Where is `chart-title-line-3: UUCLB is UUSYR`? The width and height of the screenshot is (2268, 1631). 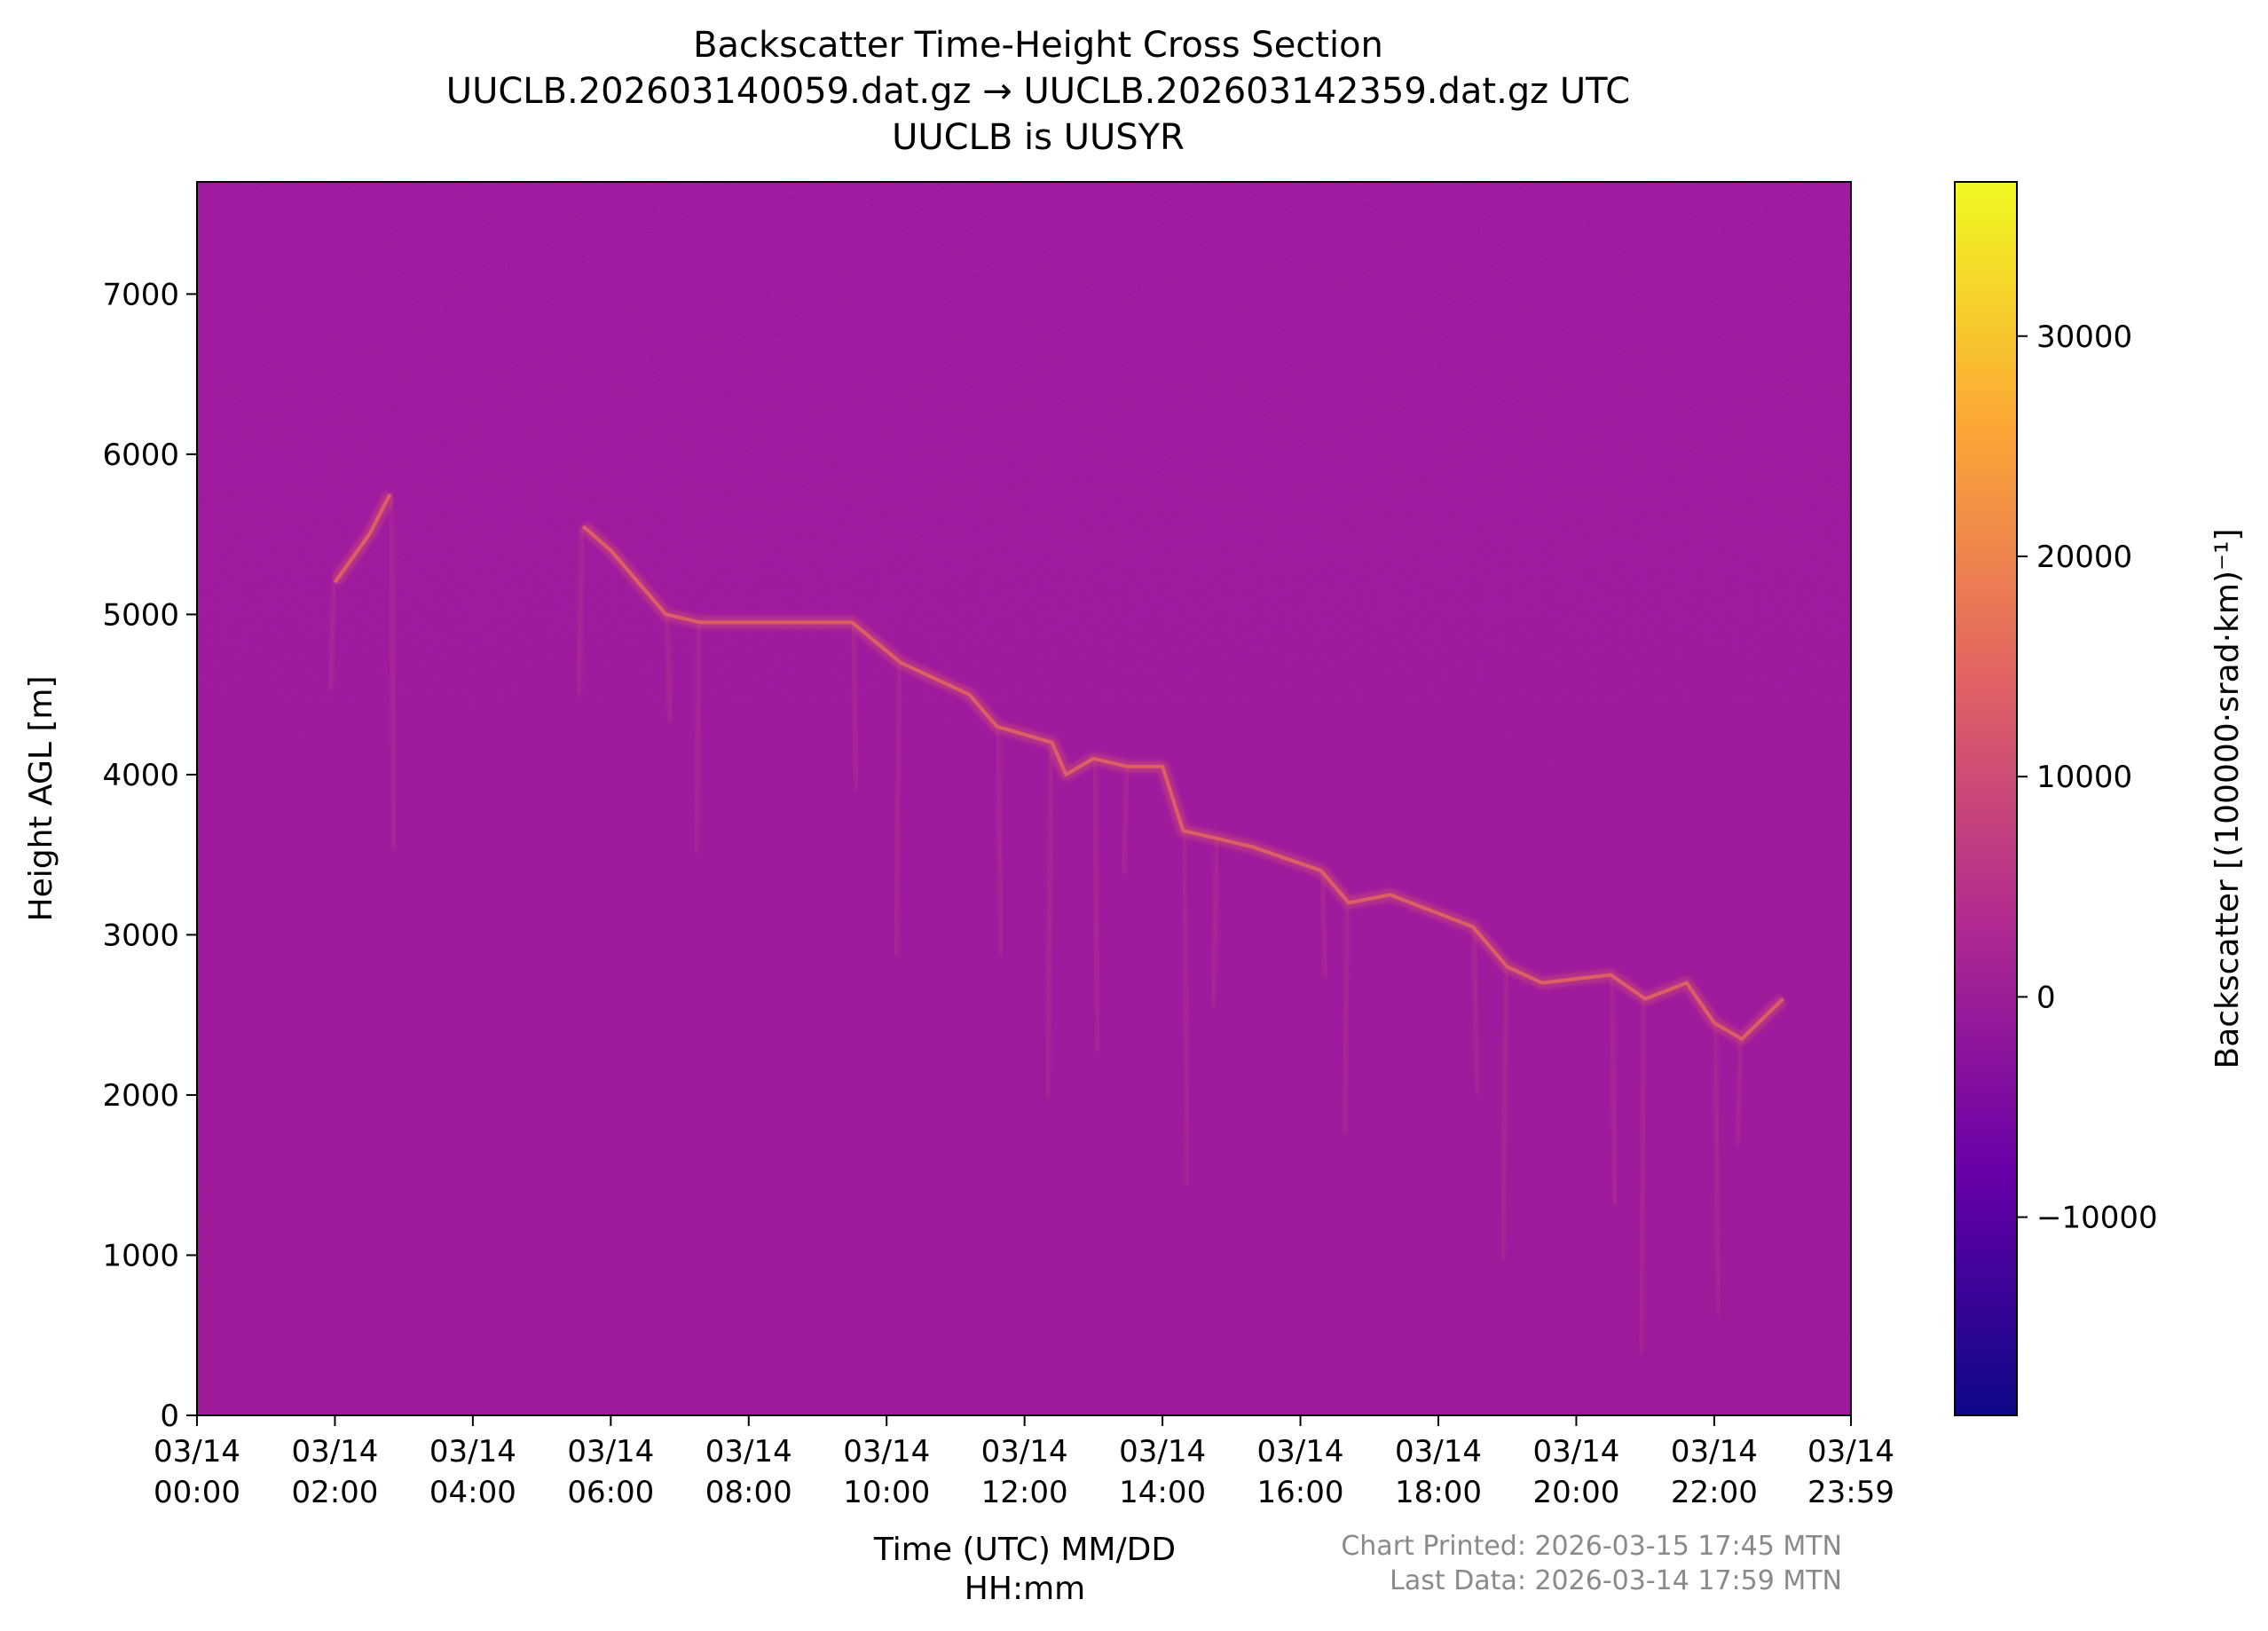
chart-title-line-3: UUCLB is UUSYR is located at coordinates (1038, 137).